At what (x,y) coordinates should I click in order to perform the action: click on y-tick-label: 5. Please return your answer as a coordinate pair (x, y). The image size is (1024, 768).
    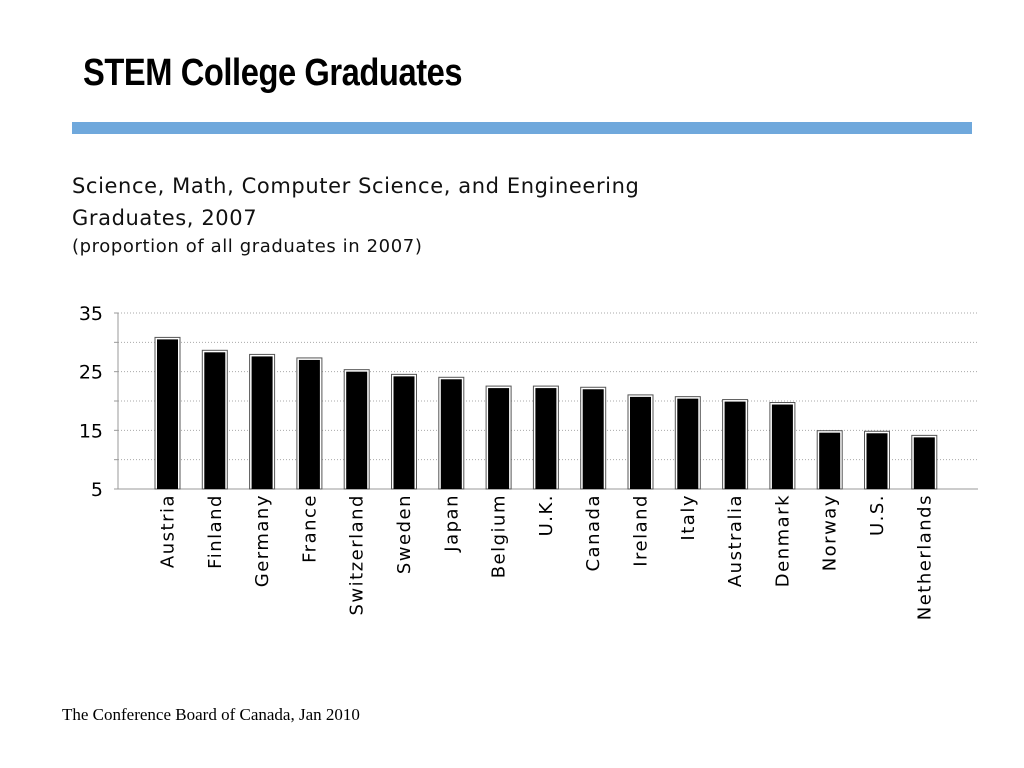
    Looking at the image, I should click on (97, 490).